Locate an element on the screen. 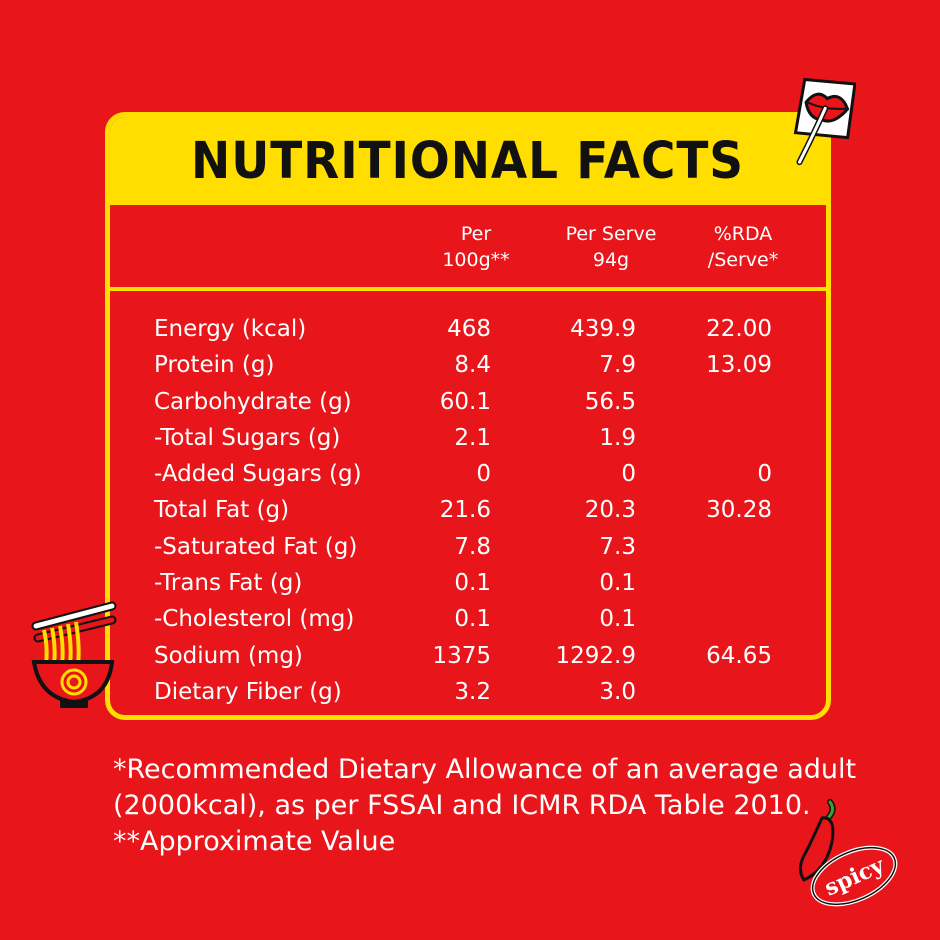  title-bar: NUTRITIONAL FACTS is located at coordinates (468, 161).